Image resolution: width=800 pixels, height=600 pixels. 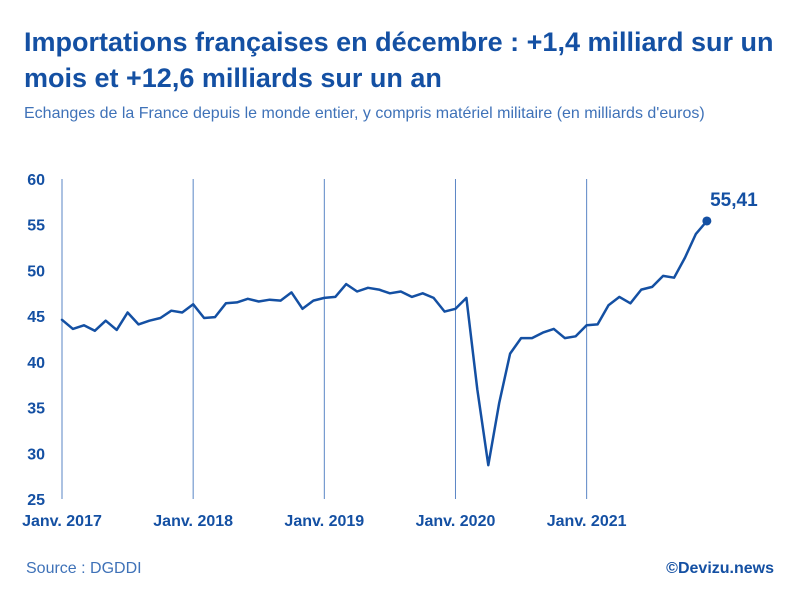 What do you see at coordinates (720, 568) in the screenshot?
I see `brand-credit: ©Devizu.news` at bounding box center [720, 568].